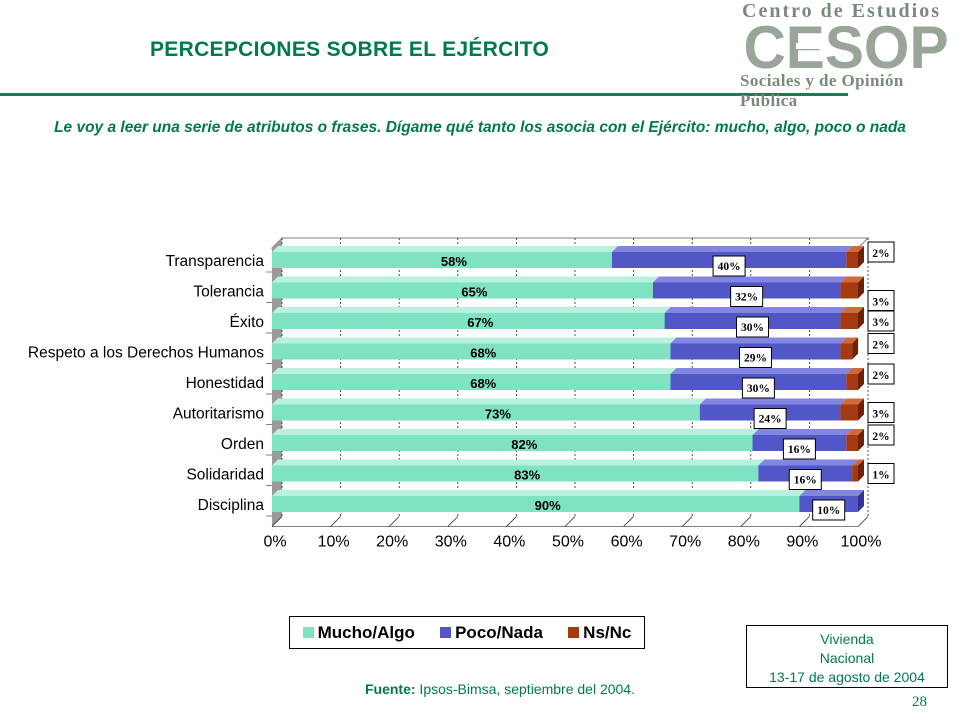 This screenshot has width=960, height=720. I want to click on legend-item-poco: Poco/Nada, so click(491, 633).